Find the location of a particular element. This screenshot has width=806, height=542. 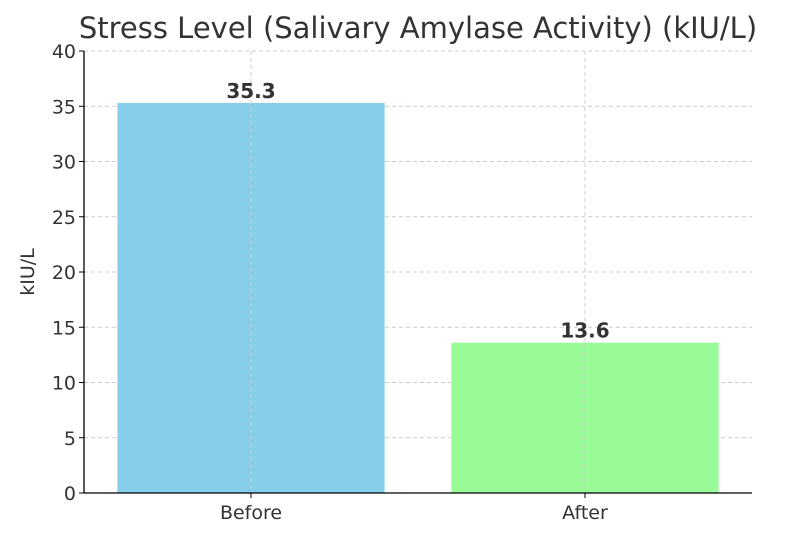

x-tick-label-before: Before is located at coordinates (251, 513).